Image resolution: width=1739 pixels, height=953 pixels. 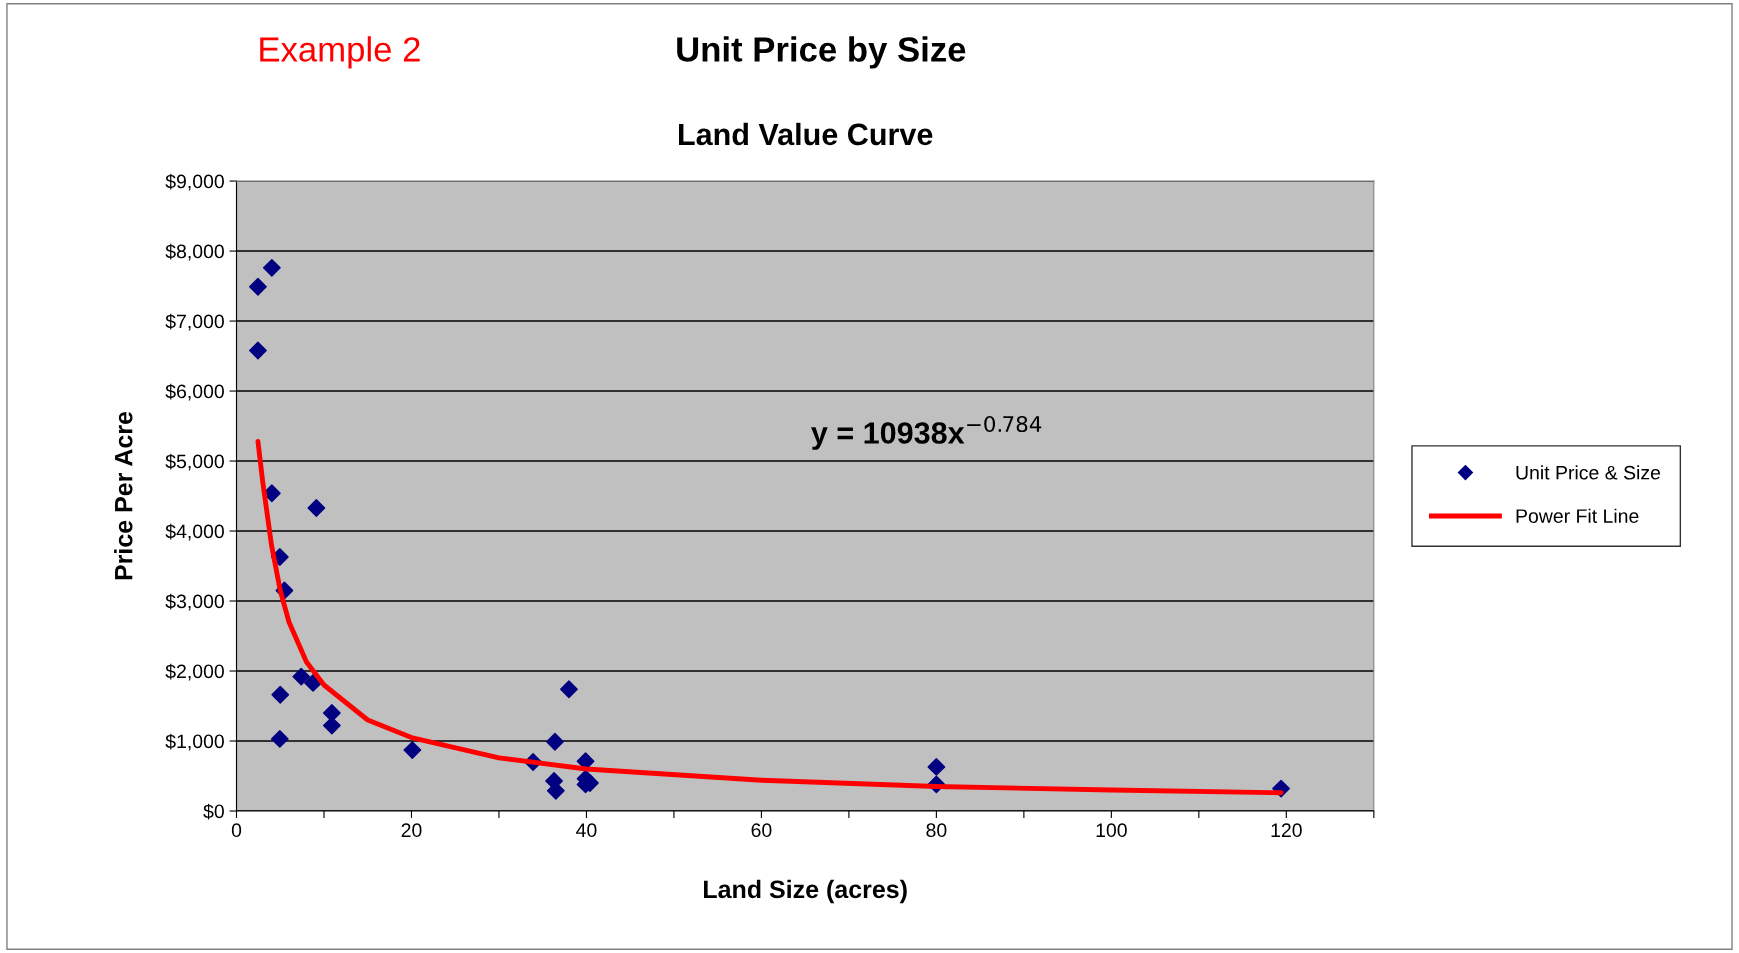 What do you see at coordinates (236, 830) in the screenshot?
I see `x-tick-label: 0` at bounding box center [236, 830].